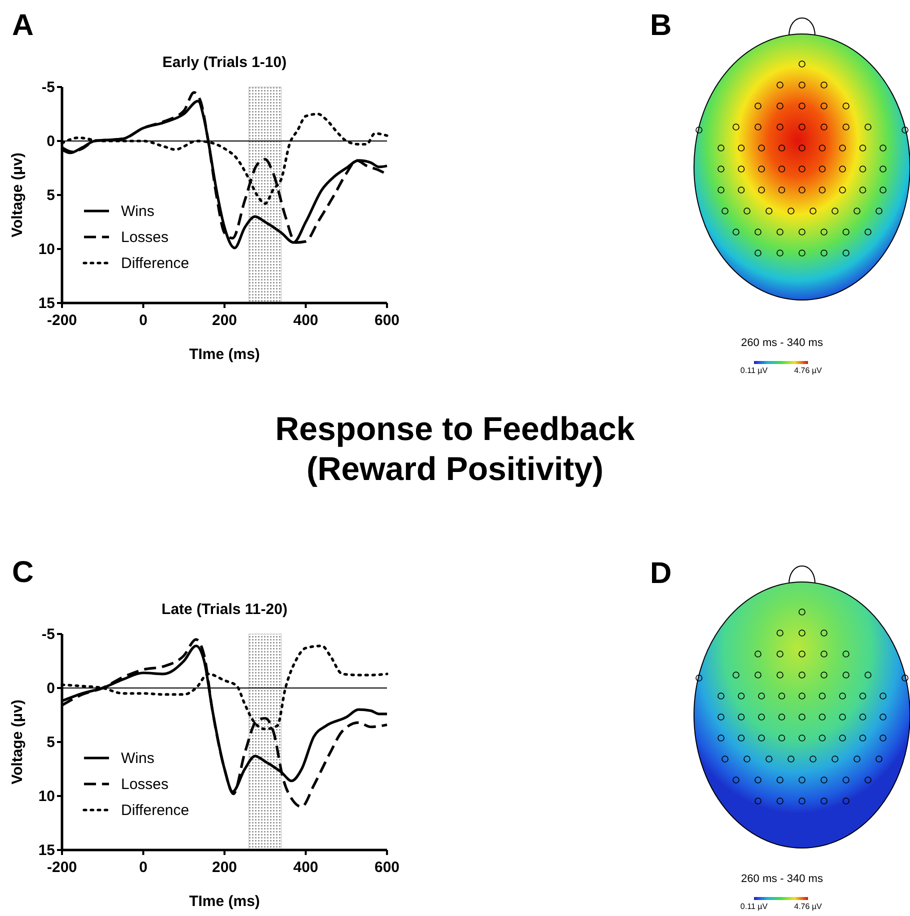 The image size is (910, 916). What do you see at coordinates (455, 468) in the screenshot?
I see `text: (Reward Positivity)` at bounding box center [455, 468].